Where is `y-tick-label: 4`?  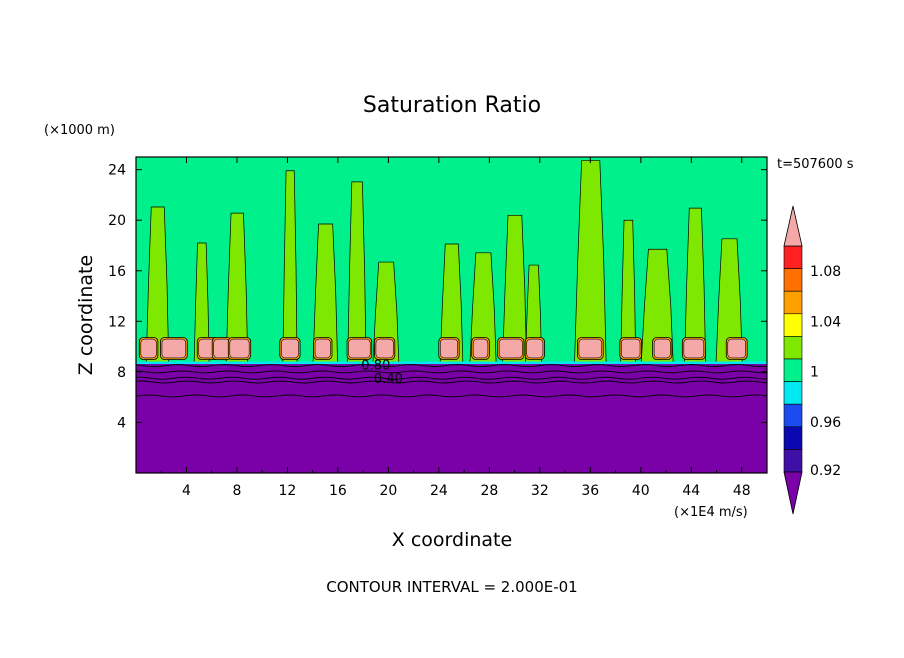
y-tick-label: 4 is located at coordinates (121, 423).